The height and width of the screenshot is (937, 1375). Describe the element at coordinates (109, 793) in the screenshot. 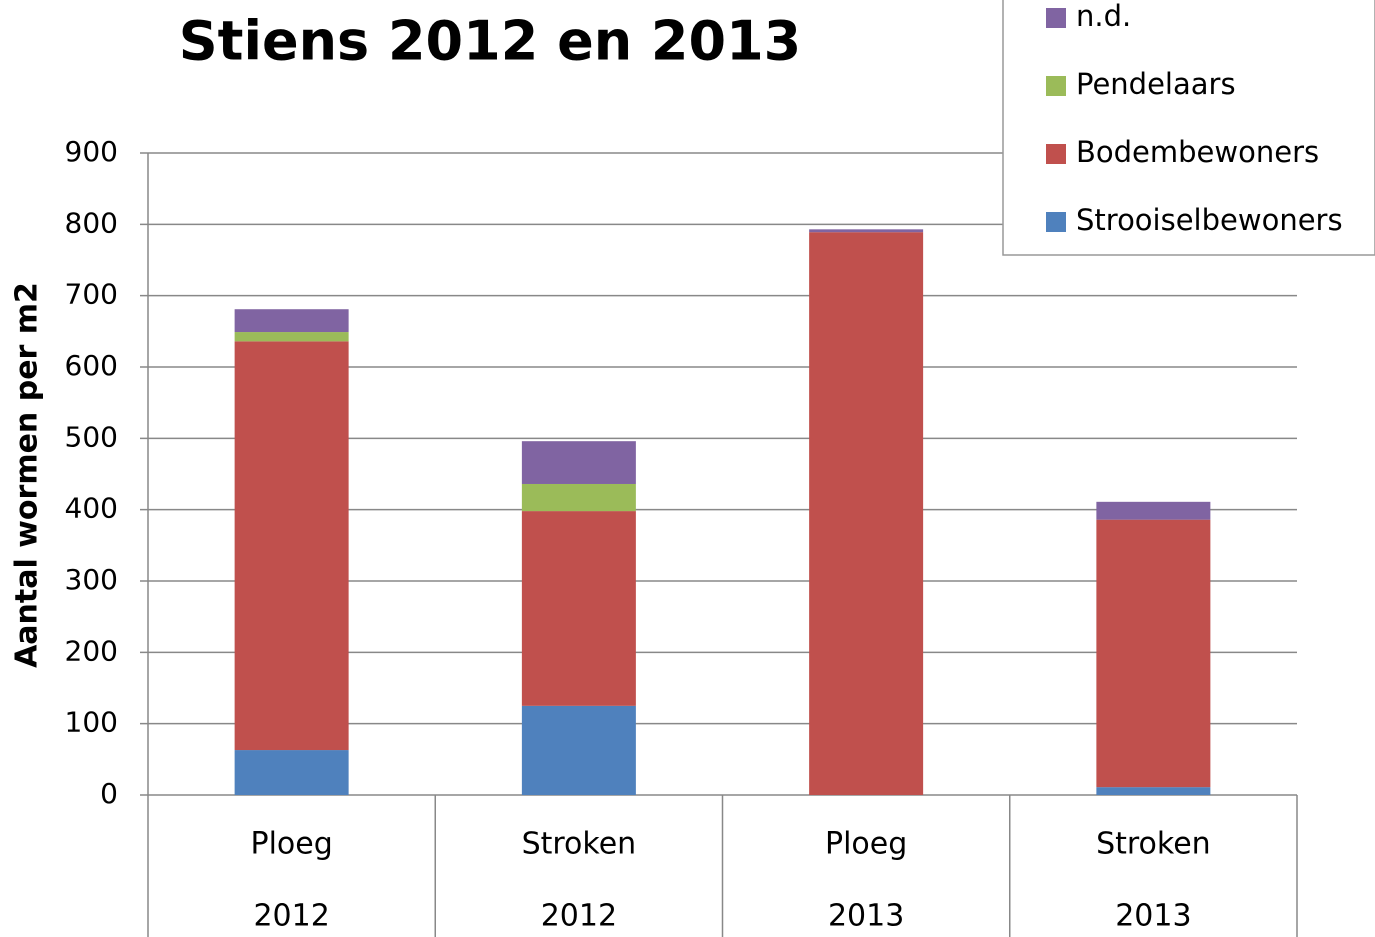

I see `y-tick-label: 0` at that location.